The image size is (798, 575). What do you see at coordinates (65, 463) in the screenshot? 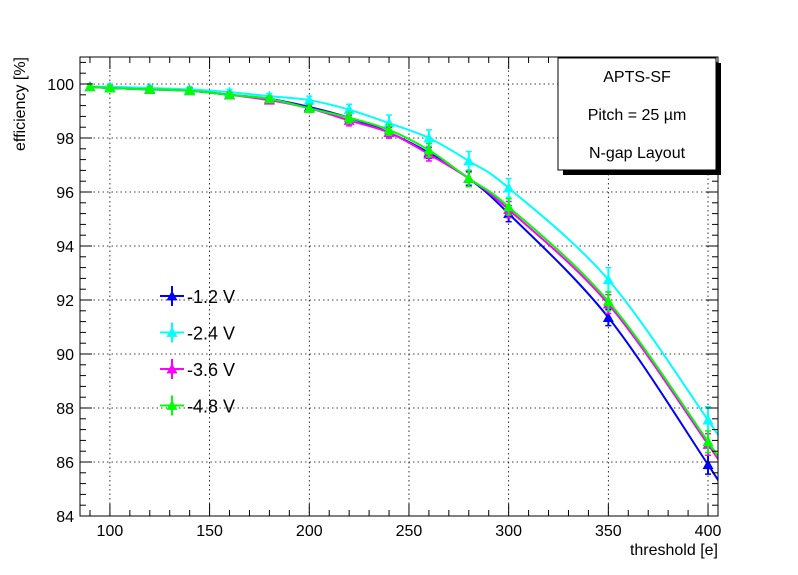
I see `y-tick-label: 86` at bounding box center [65, 463].